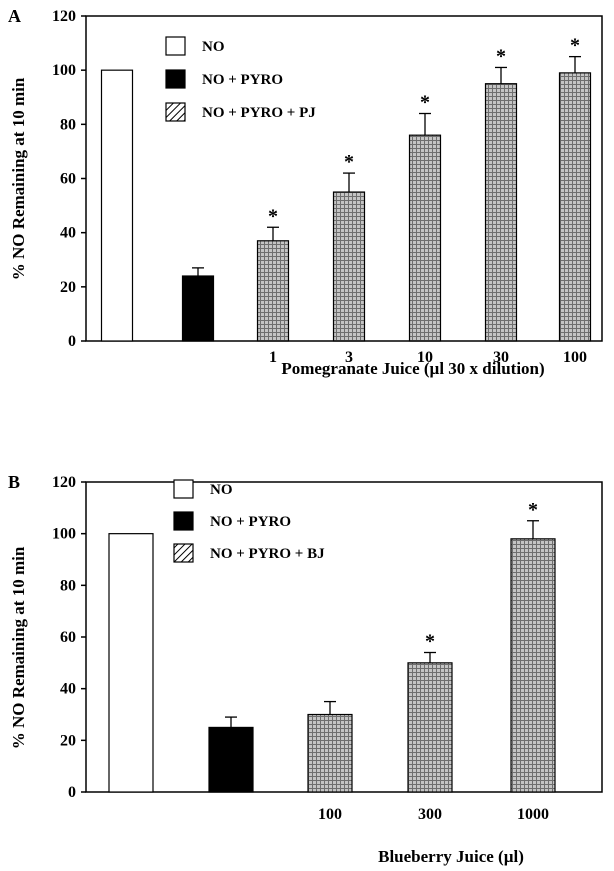 This screenshot has height=871, width=614. I want to click on panel-a-ylabel: % NO Remaining at 10 min, so click(18, 178).